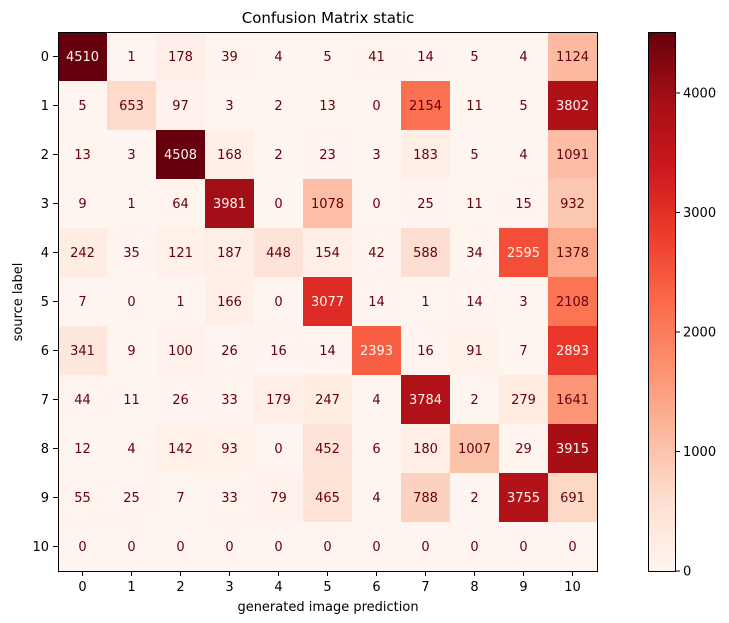  Describe the element at coordinates (180, 57) in the screenshot. I see `cell-value-label: 178` at that location.